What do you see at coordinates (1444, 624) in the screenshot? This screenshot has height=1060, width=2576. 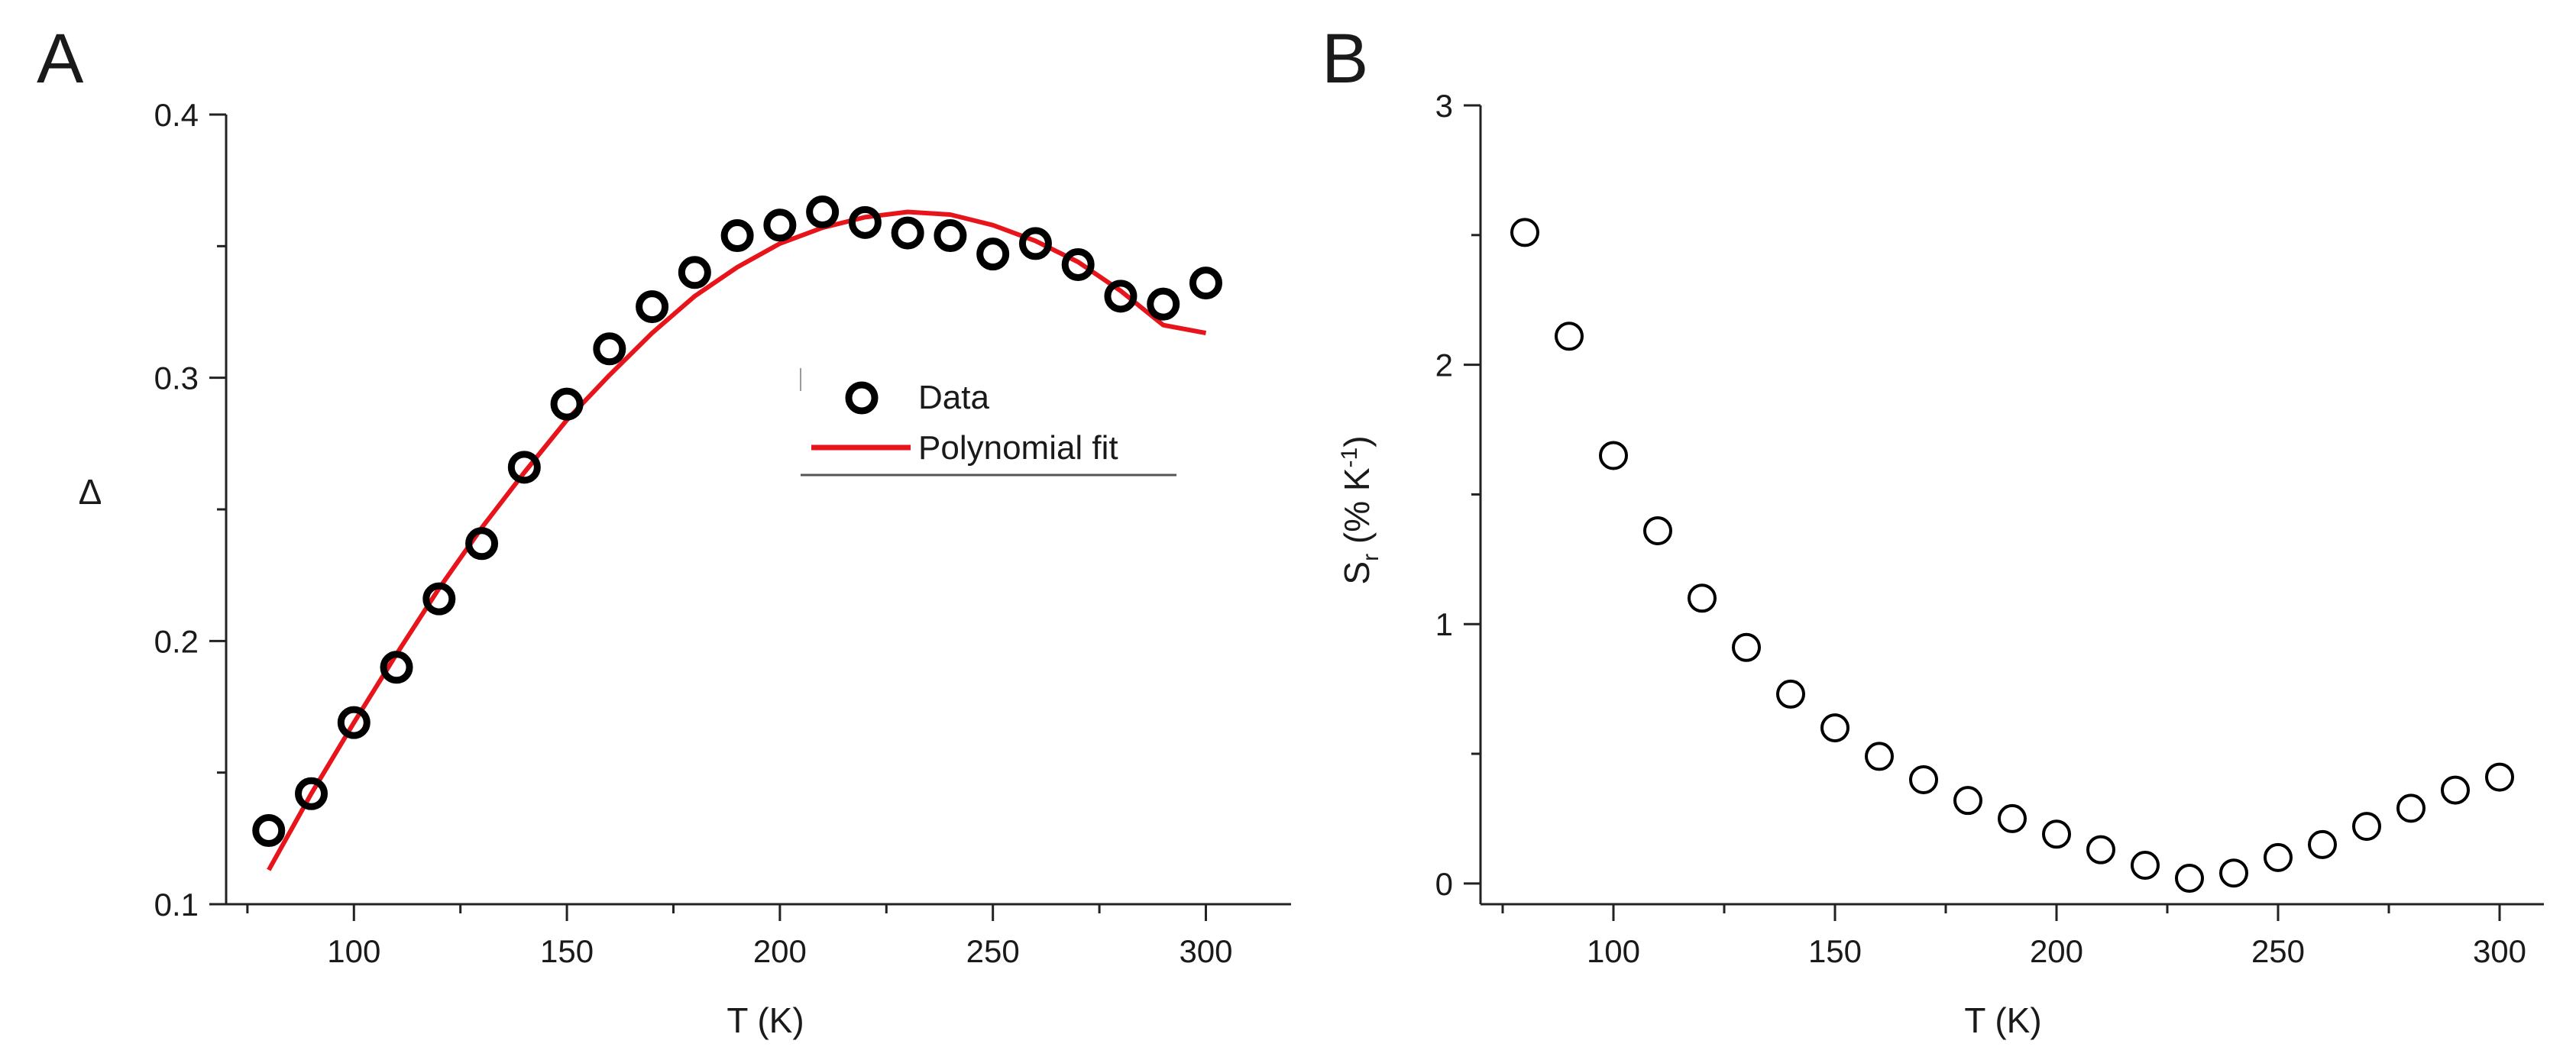 I see `panel-b-y-tick-label: 1` at bounding box center [1444, 624].